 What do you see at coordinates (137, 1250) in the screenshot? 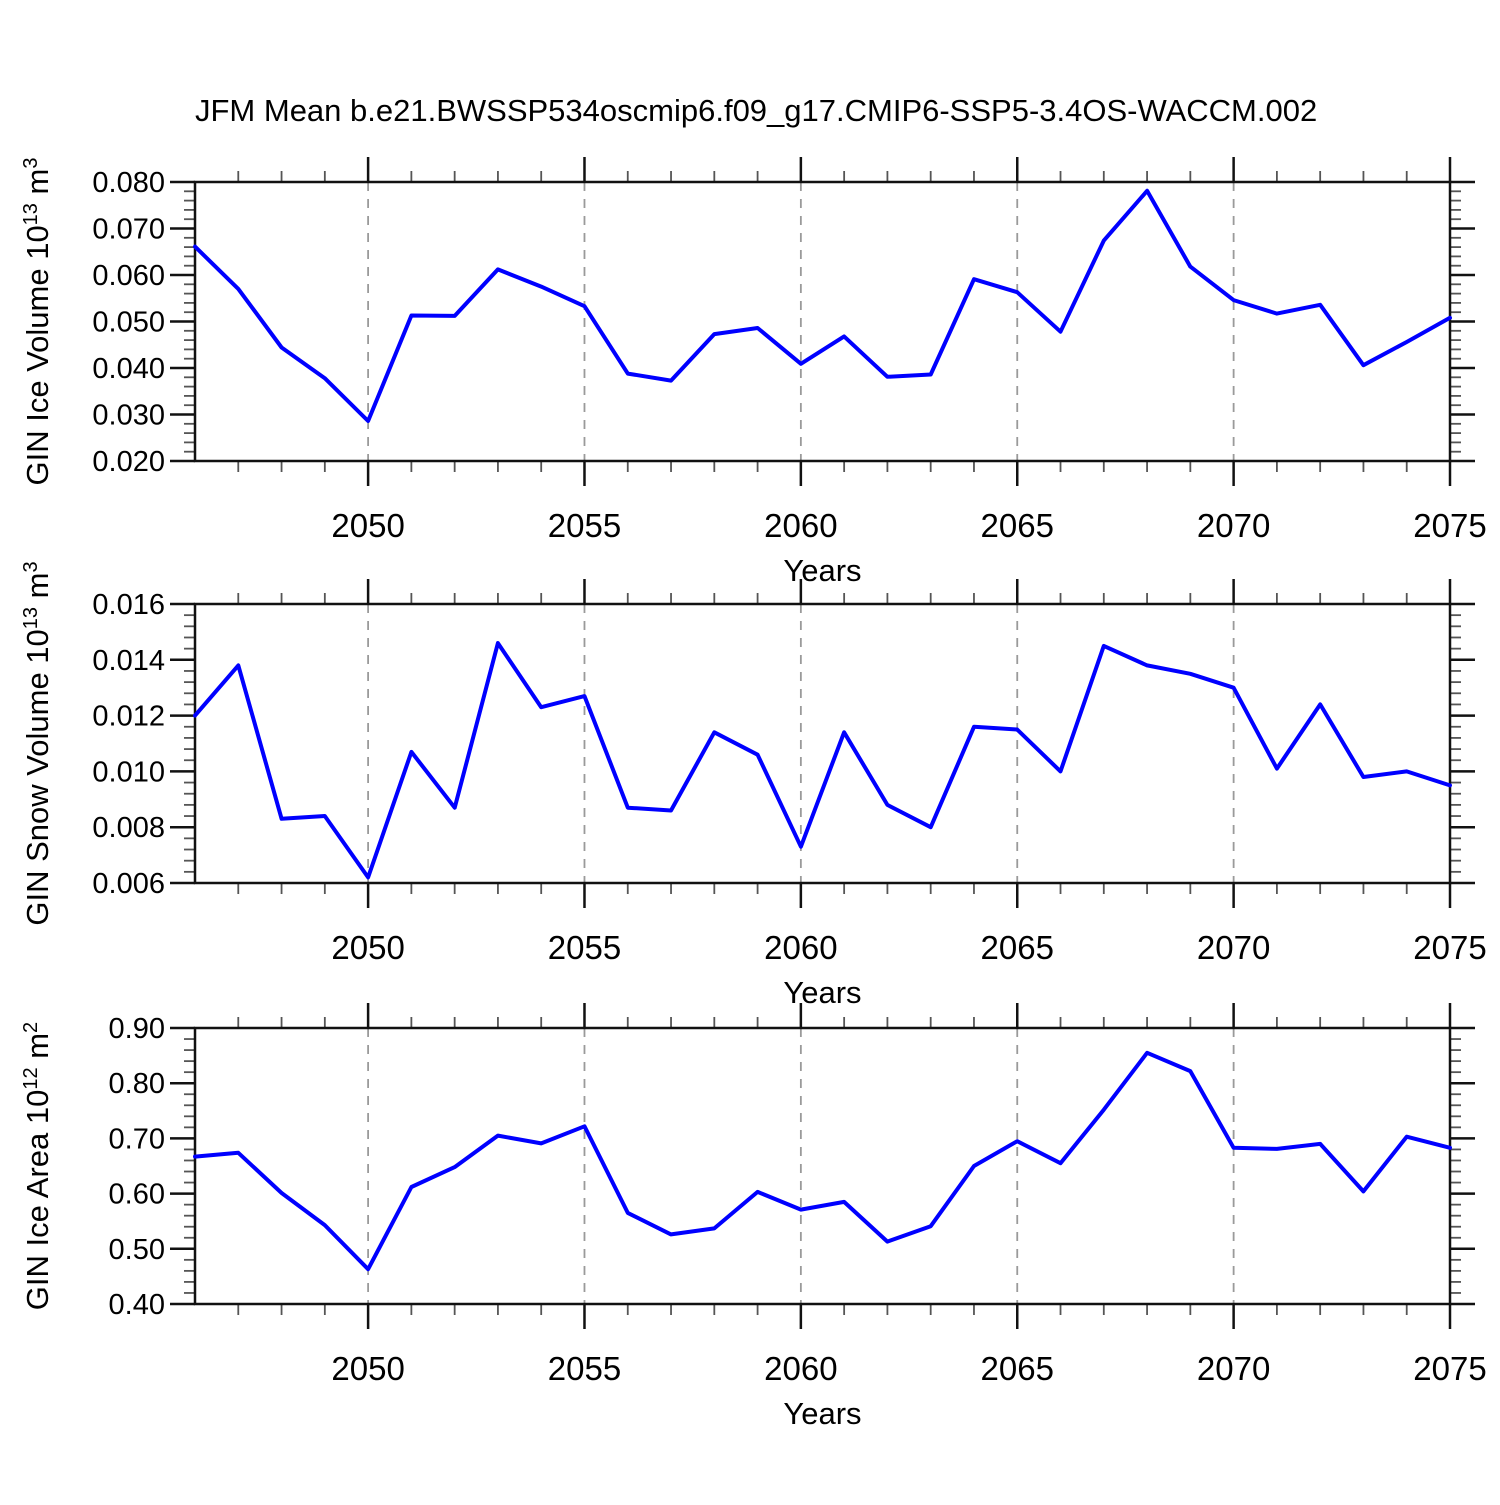
I see `y-tick-label: 0.50` at bounding box center [137, 1250].